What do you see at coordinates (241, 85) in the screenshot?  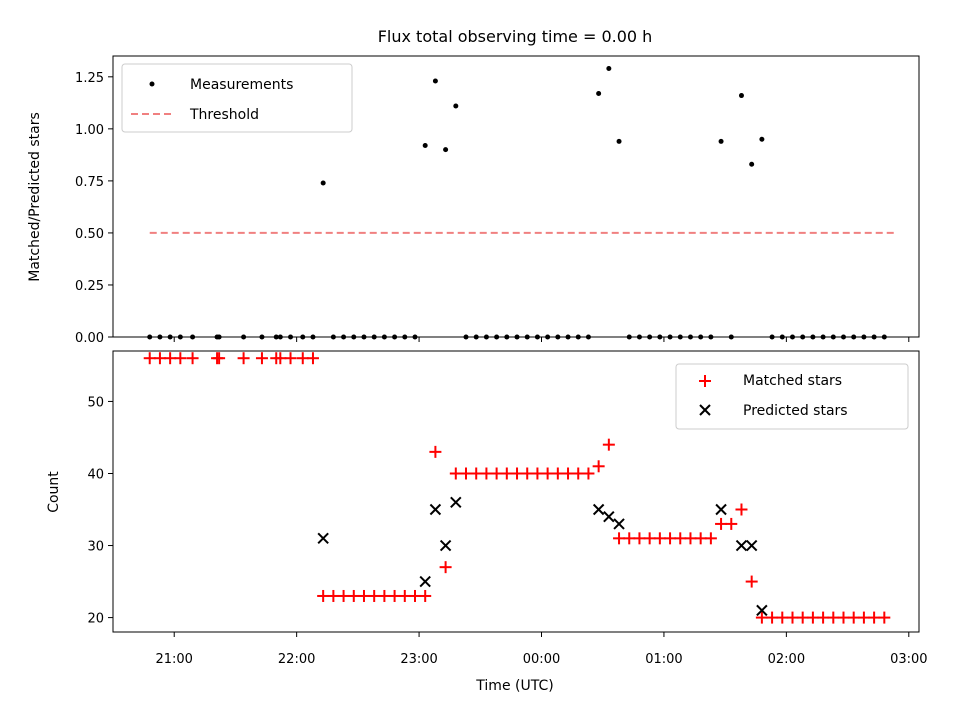 I see `measurements-legend-label: Measurements` at bounding box center [241, 85].